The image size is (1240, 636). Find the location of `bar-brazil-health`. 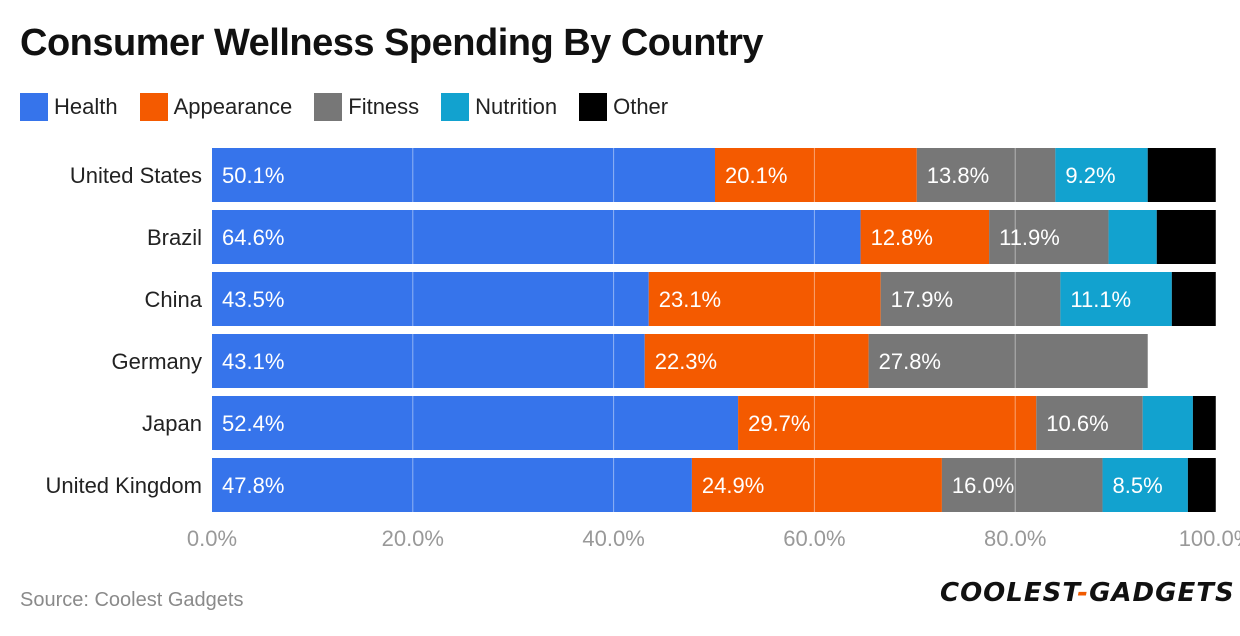

bar-brazil-health is located at coordinates (536, 237).